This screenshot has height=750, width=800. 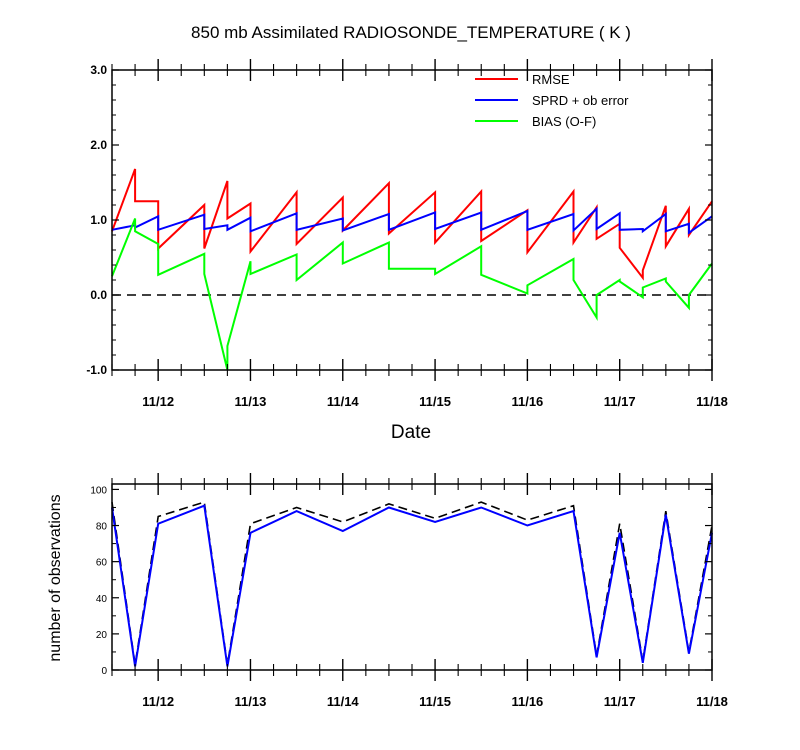 I want to click on series-line-rmse, so click(x=412, y=224).